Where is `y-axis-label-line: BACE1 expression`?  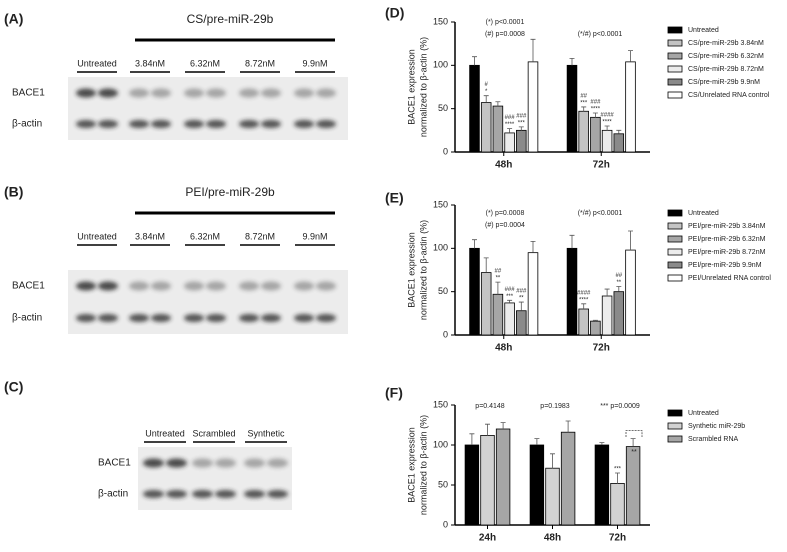
y-axis-label-line: BACE1 expression is located at coordinates (411, 270).